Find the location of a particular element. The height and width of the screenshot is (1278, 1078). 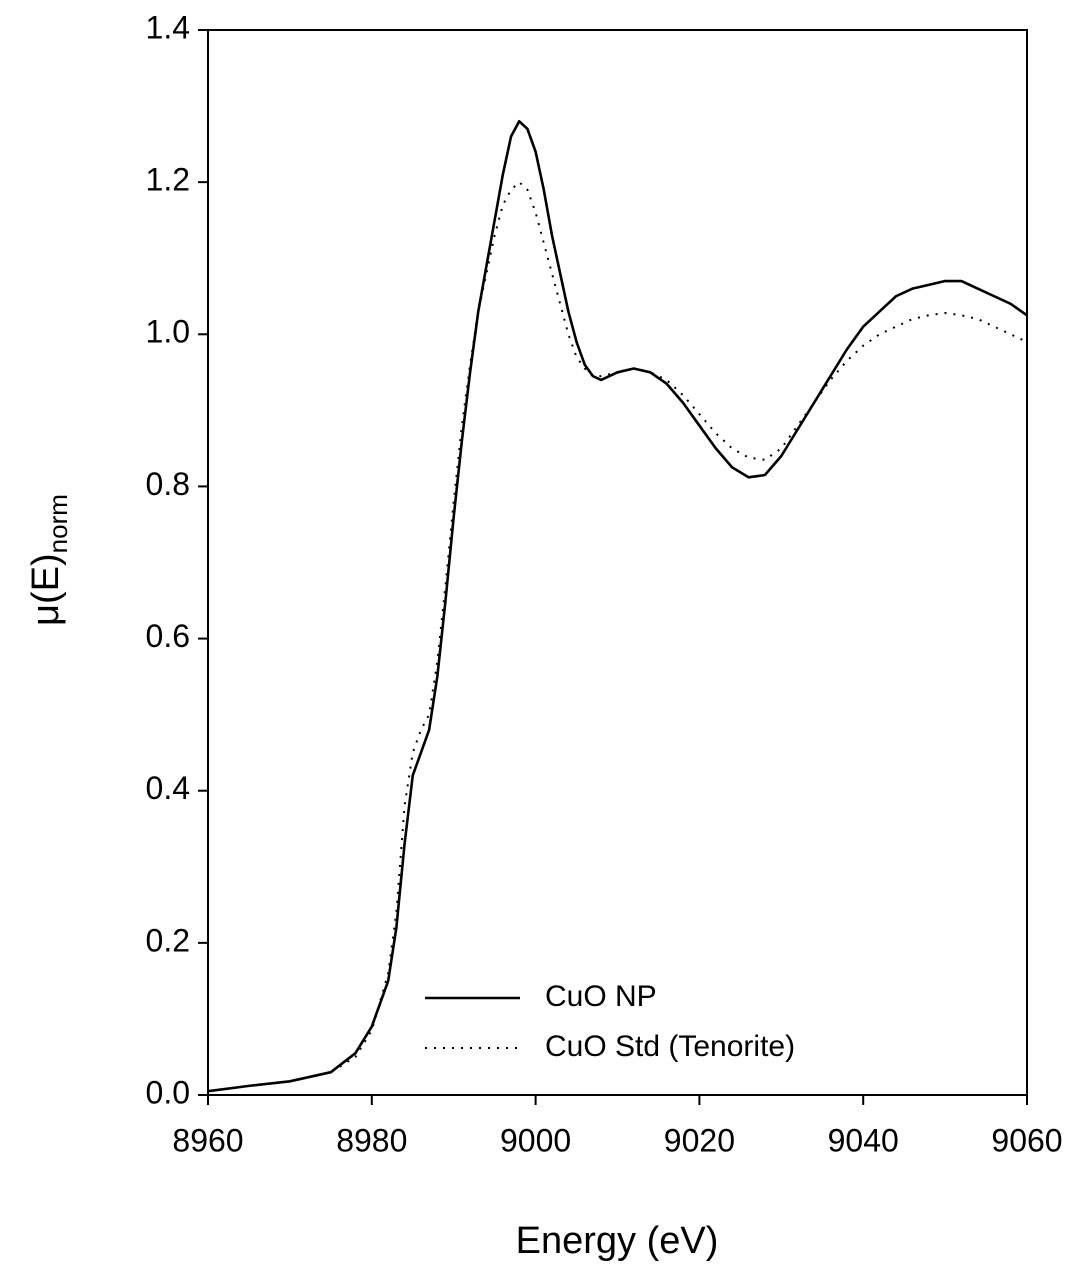

y-tick-label: 0.8 is located at coordinates (168, 484).